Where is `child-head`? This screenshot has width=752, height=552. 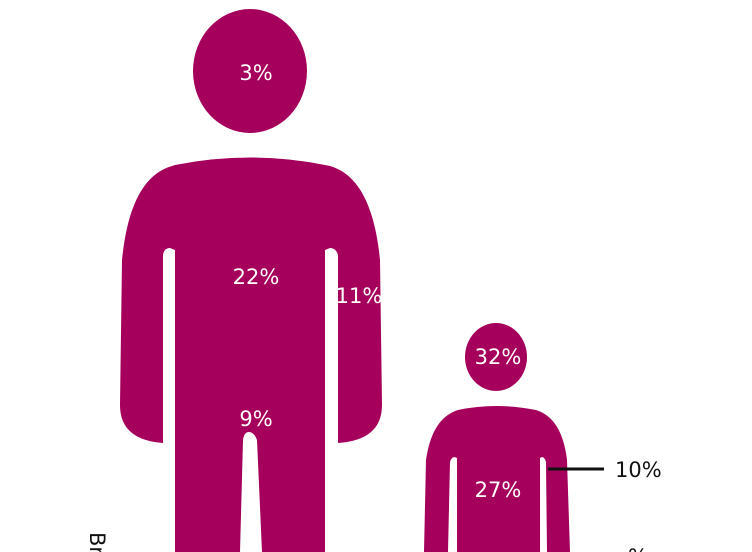
child-head is located at coordinates (496, 357).